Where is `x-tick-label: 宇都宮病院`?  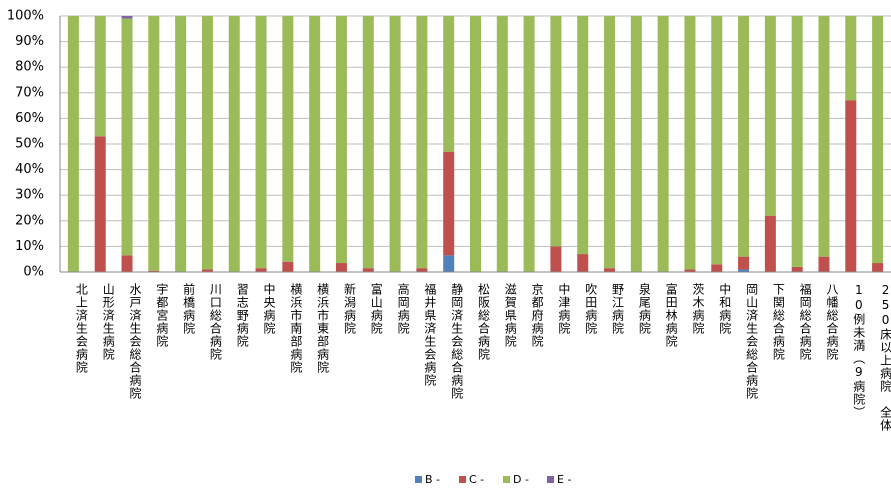 x-tick-label: 宇都宮病院 is located at coordinates (161, 315).